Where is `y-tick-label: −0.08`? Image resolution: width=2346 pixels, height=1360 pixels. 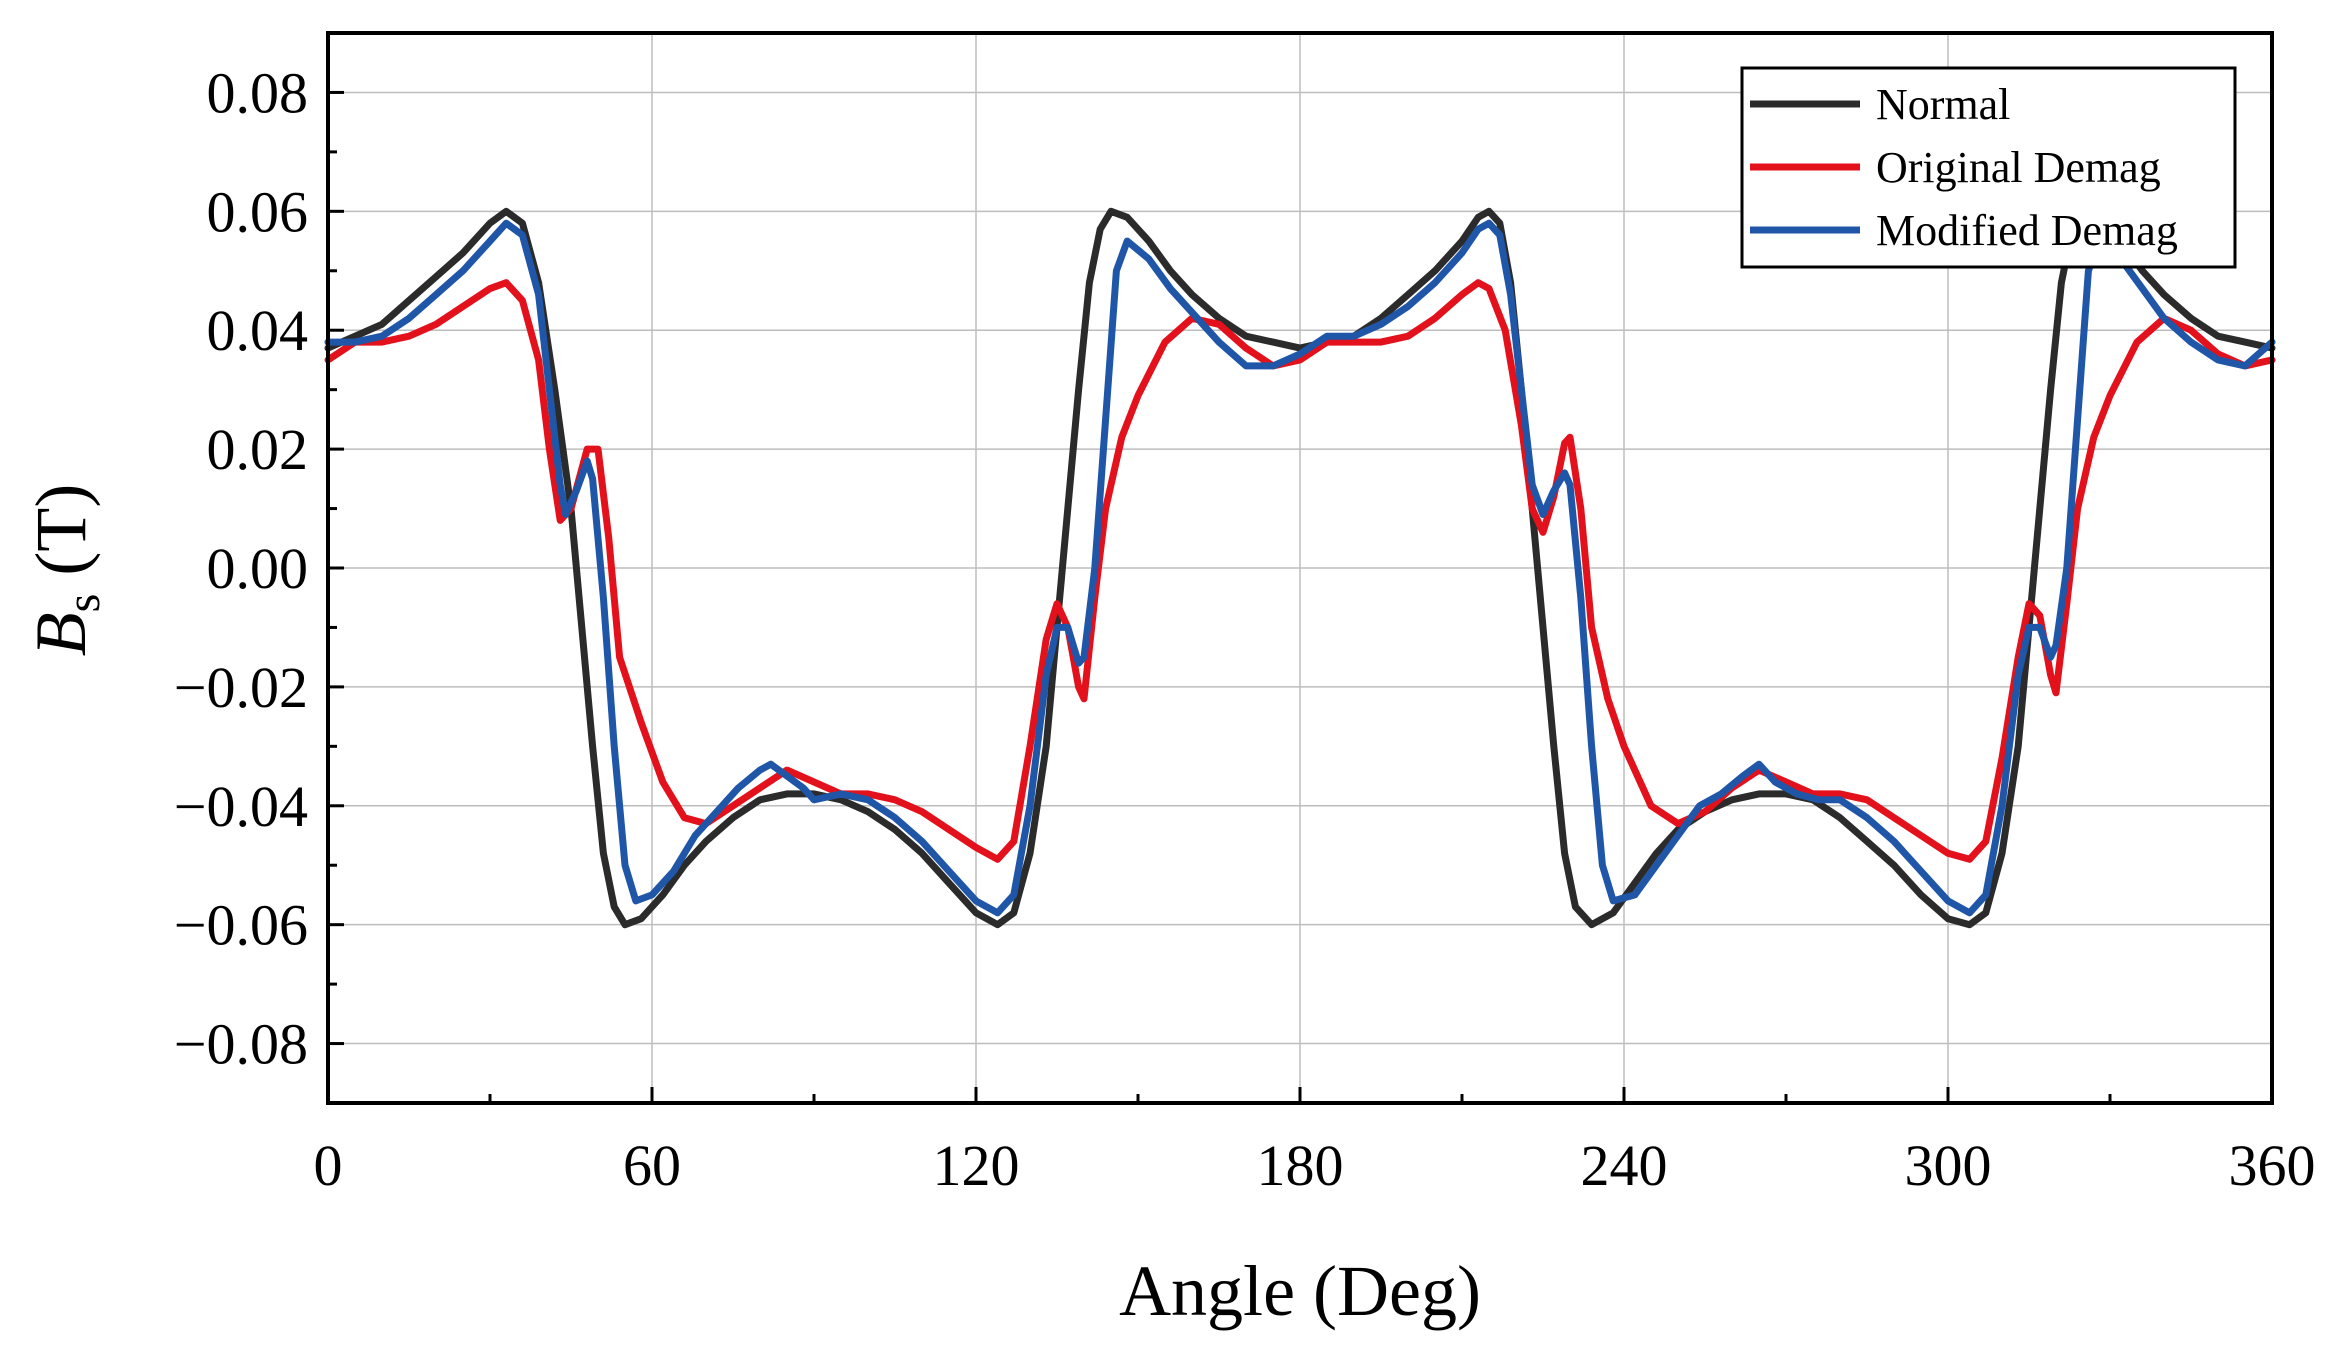
y-tick-label: −0.08 is located at coordinates (241, 1044).